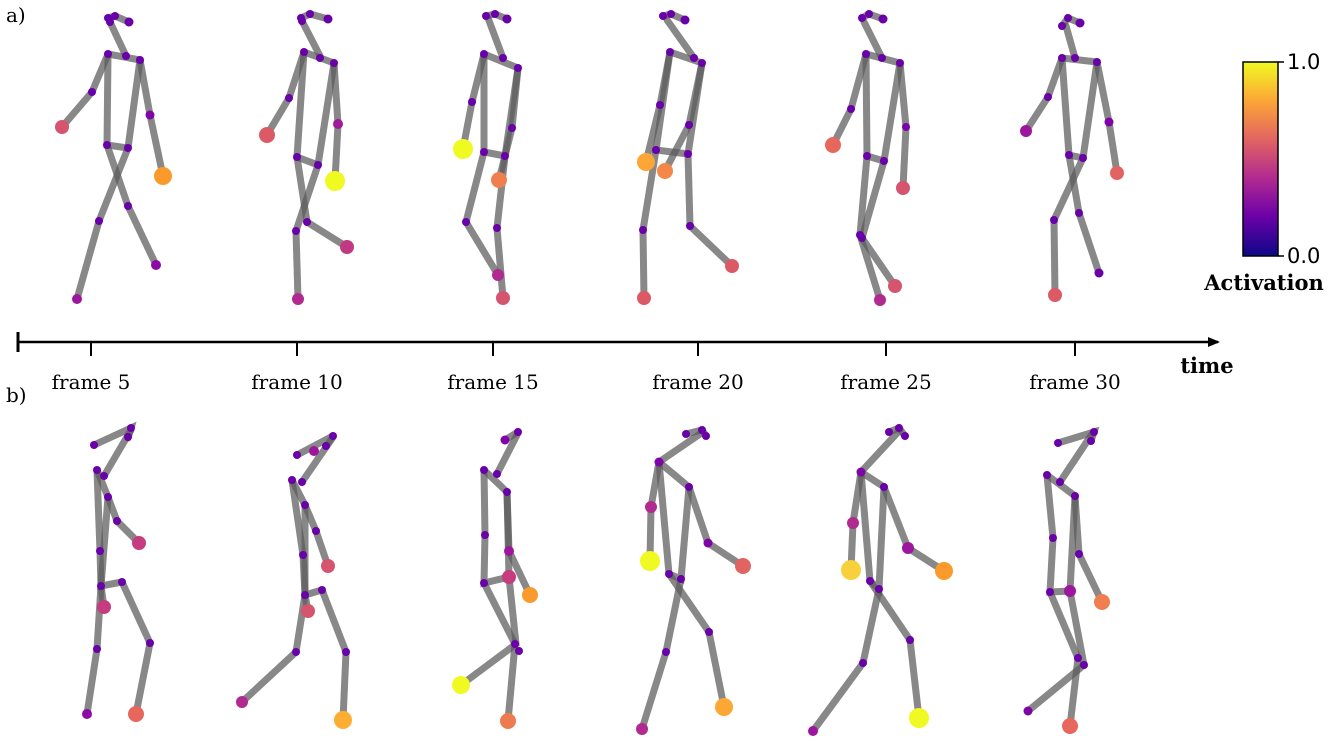 This screenshot has height=738, width=1338. What do you see at coordinates (16, 15) in the screenshot?
I see `panel-label-a: a)` at bounding box center [16, 15].